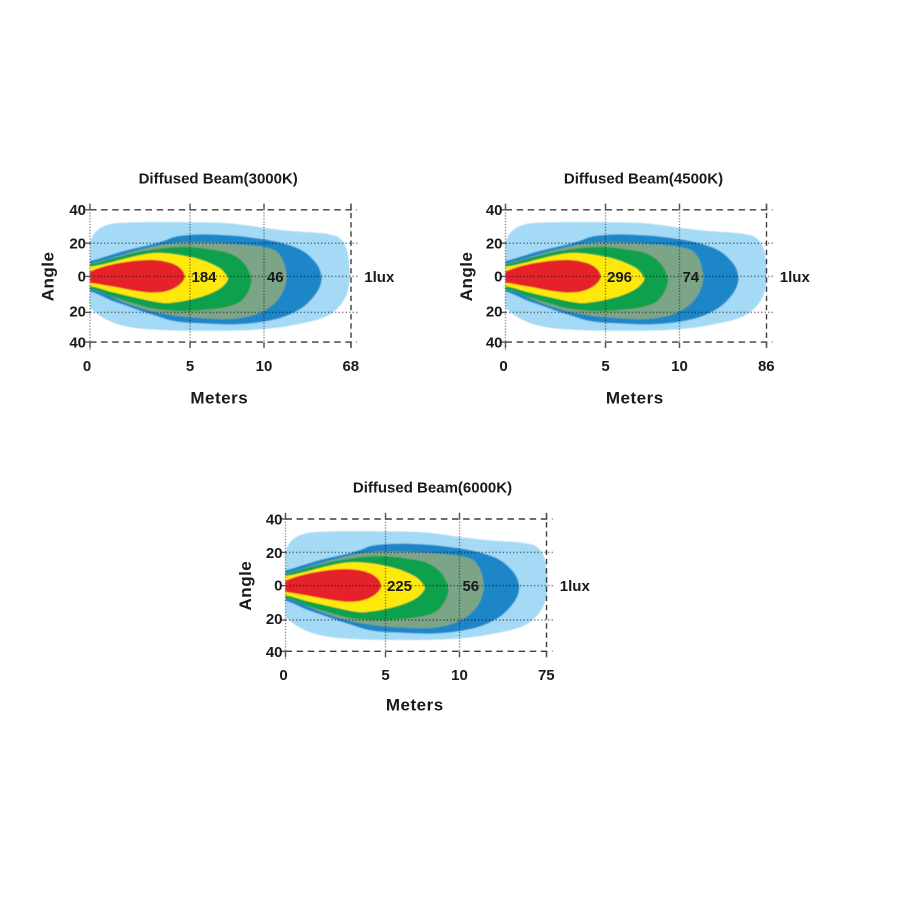  Describe the element at coordinates (432, 488) in the screenshot. I see `svg-text: Diffused Beam(6000K)` at that location.